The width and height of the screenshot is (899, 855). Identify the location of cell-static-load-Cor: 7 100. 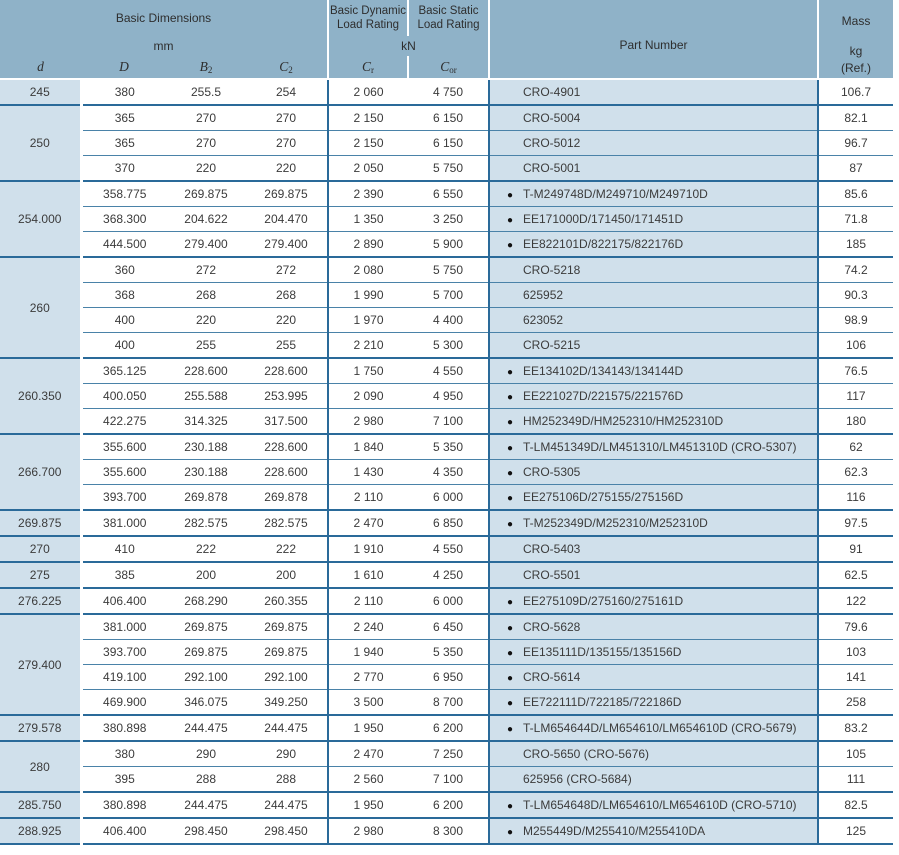
(448, 779).